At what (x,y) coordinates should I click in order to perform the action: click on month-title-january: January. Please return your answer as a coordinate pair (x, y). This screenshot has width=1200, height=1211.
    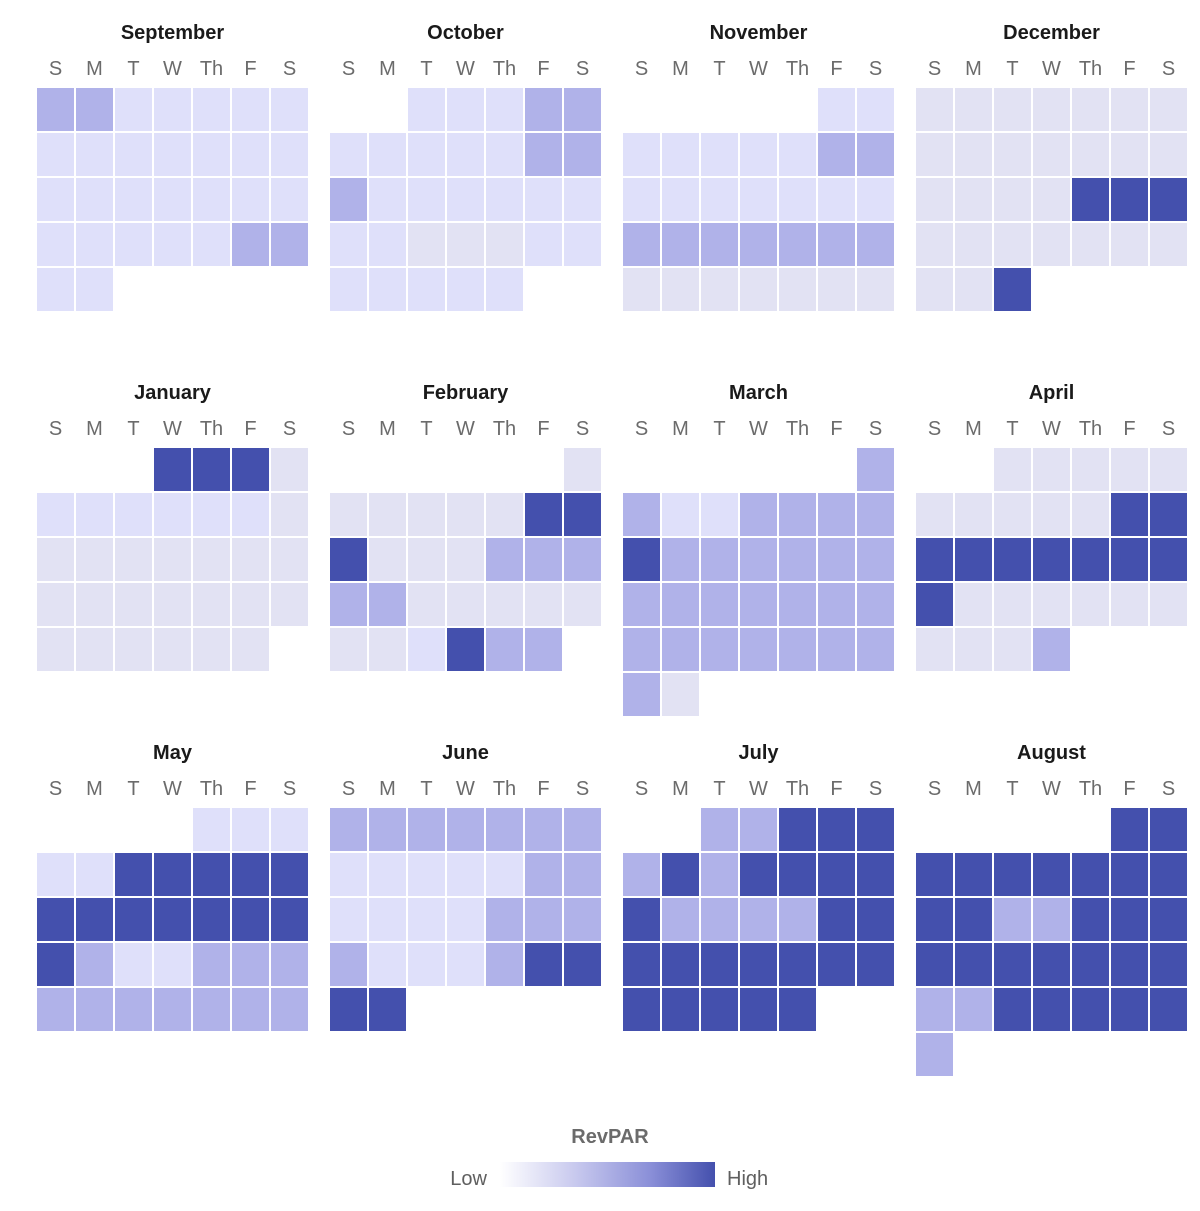
    Looking at the image, I should click on (173, 393).